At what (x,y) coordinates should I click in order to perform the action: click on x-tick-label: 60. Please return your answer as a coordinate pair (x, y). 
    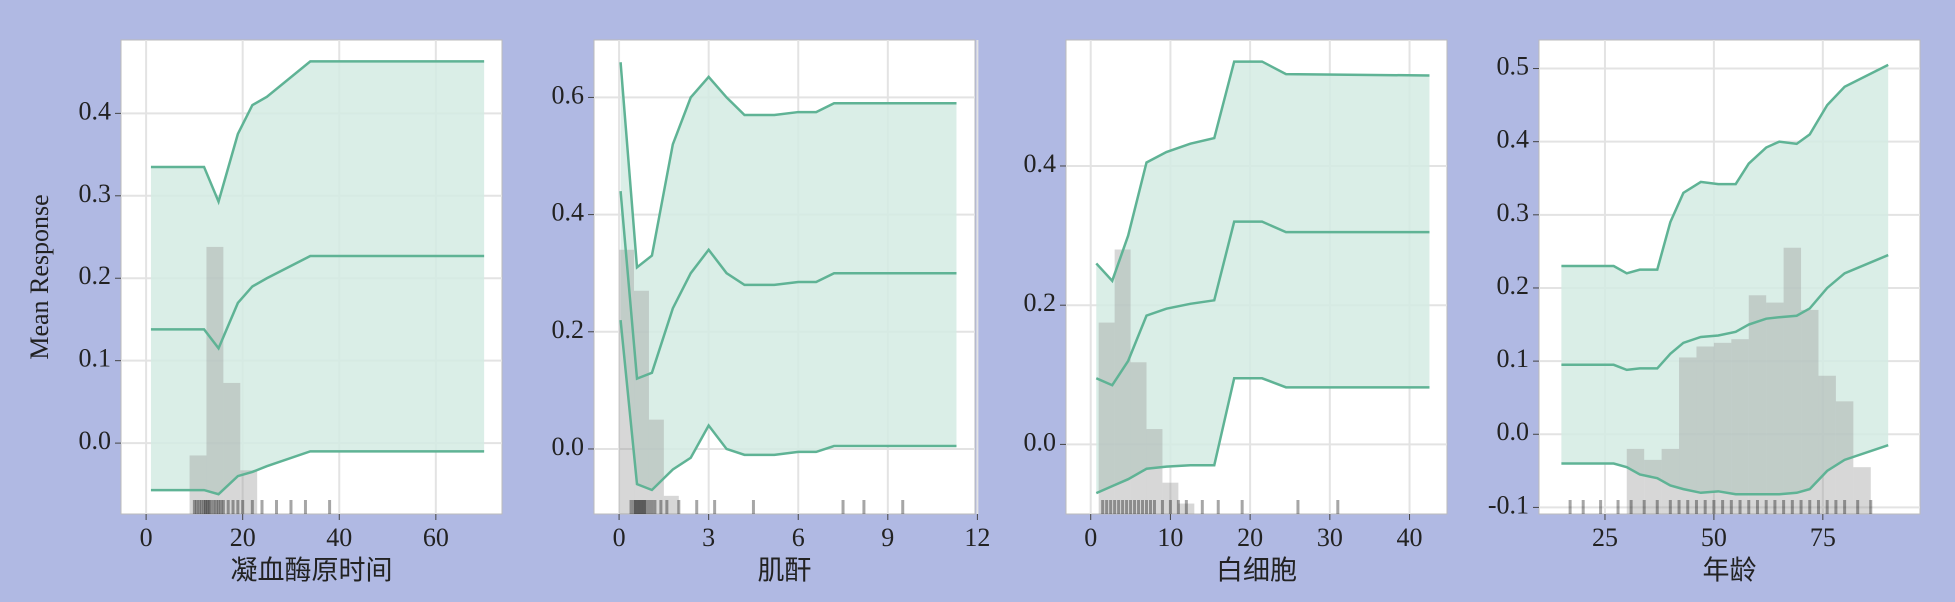
    Looking at the image, I should click on (436, 537).